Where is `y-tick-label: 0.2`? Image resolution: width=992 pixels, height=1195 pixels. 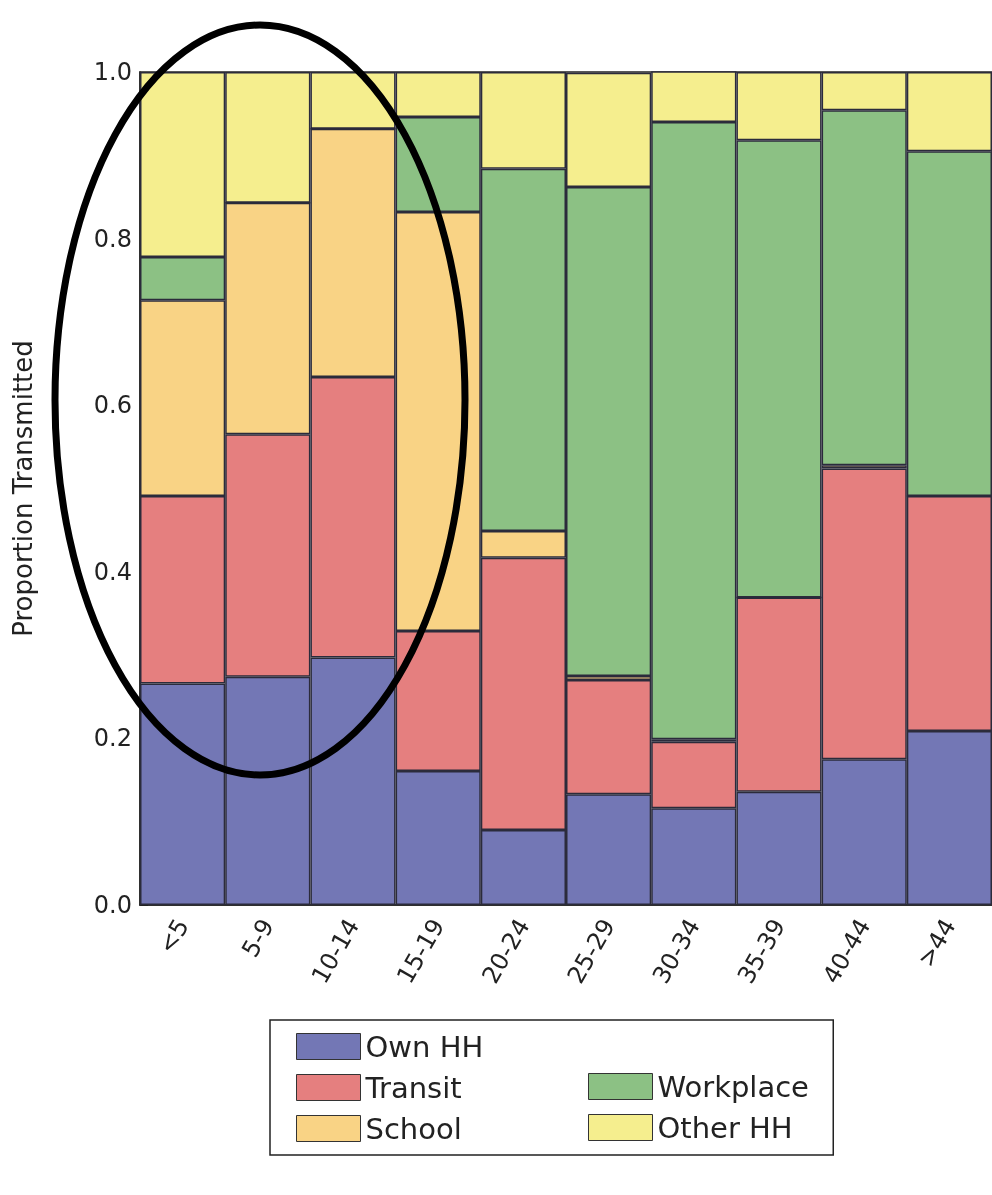
y-tick-label: 0.2 is located at coordinates (112, 738).